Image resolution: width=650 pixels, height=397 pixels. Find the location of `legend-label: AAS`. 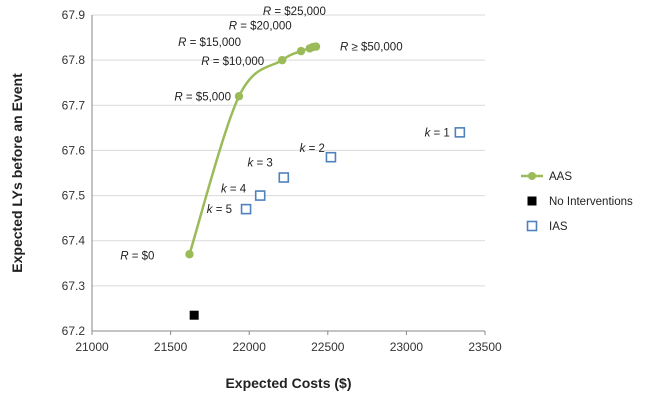

legend-label: AAS is located at coordinates (560, 177).